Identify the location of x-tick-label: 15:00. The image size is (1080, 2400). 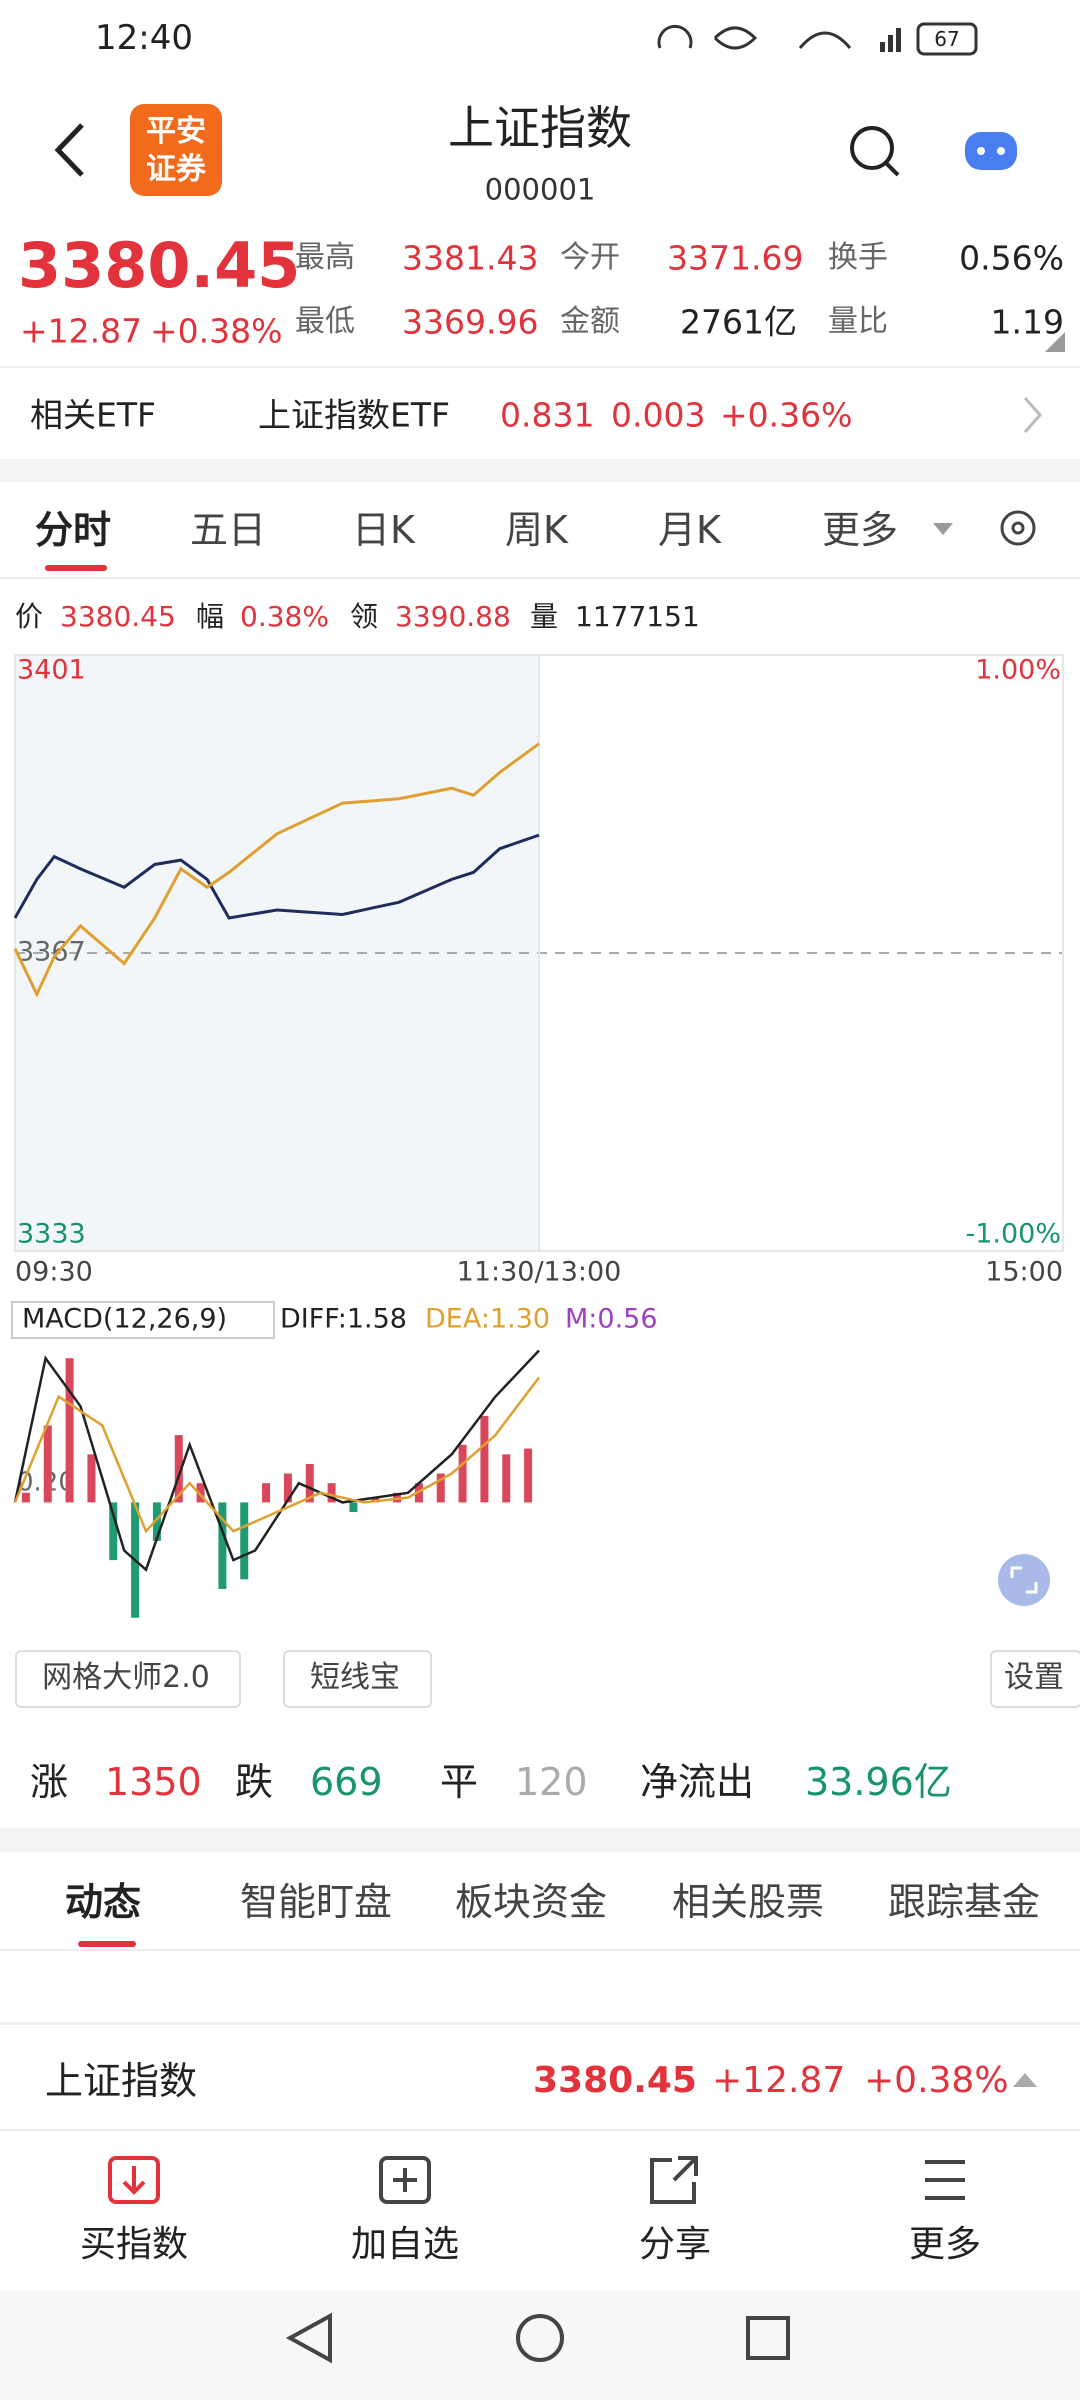
(1024, 1272).